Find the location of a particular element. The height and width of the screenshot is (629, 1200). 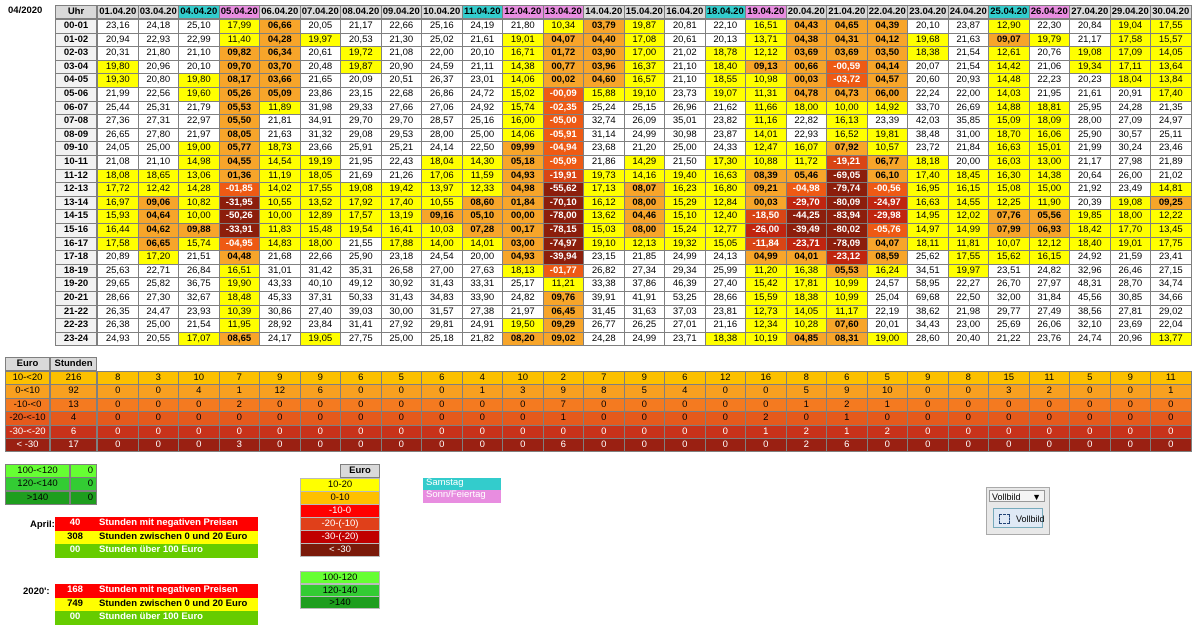

price-cell: 23,73 is located at coordinates (685, 94).